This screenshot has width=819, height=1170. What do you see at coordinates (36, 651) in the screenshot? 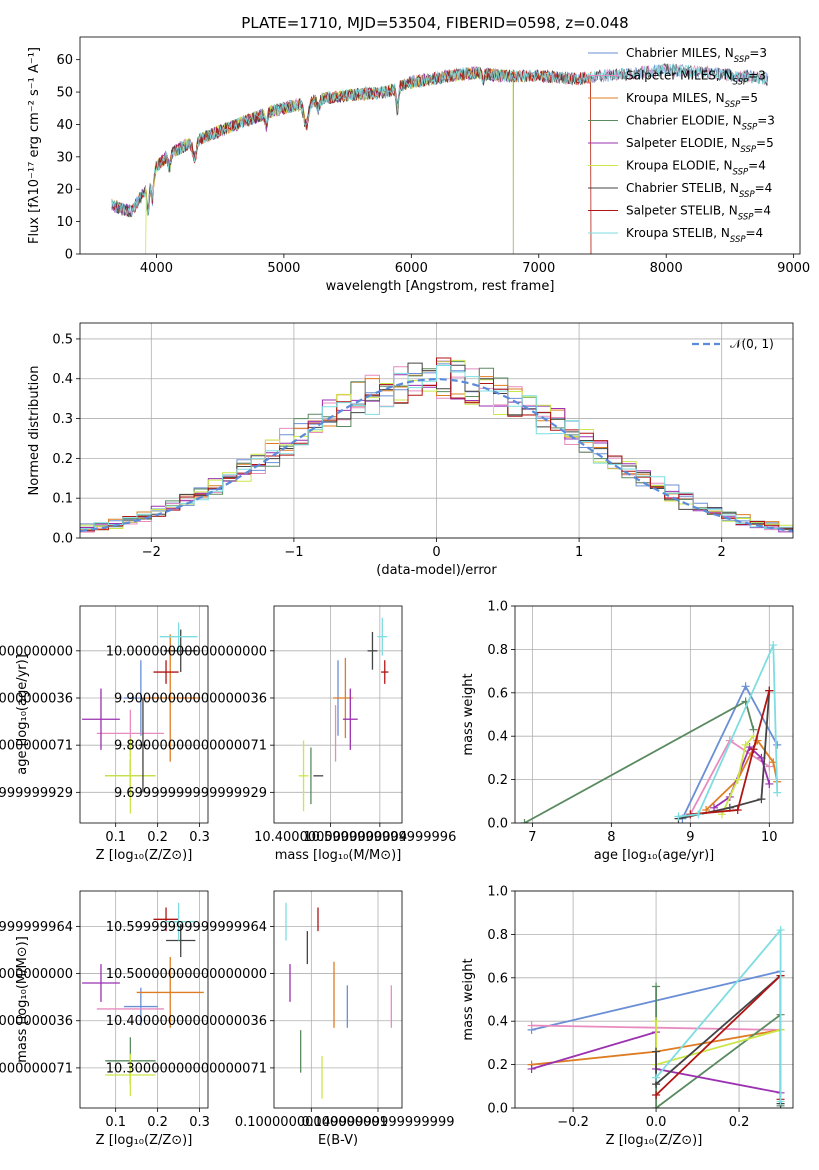
I see `y-tick-label: 10.00000000000000000` at bounding box center [36, 651].